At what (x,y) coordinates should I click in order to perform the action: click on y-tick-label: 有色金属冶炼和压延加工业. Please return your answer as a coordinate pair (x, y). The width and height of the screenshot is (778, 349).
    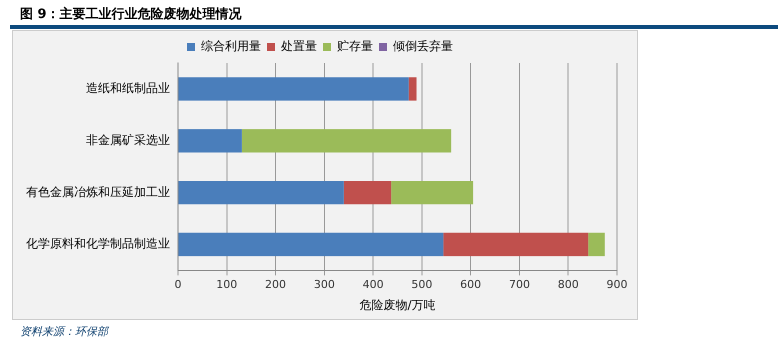
    Looking at the image, I should click on (98, 191).